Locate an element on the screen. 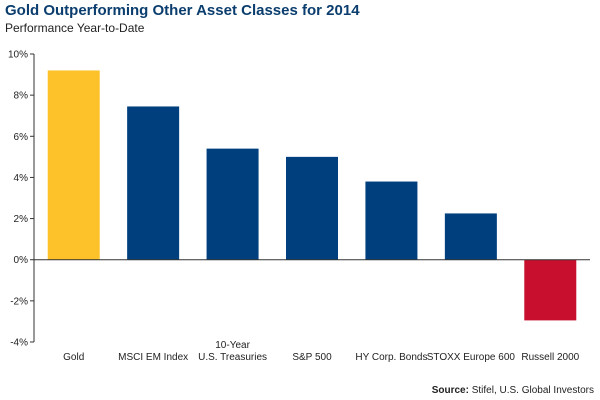 This screenshot has height=400, width=600. y-axis: -4% -2% 0% 2% 4% 6% 8% 10% is located at coordinates (21, 199).